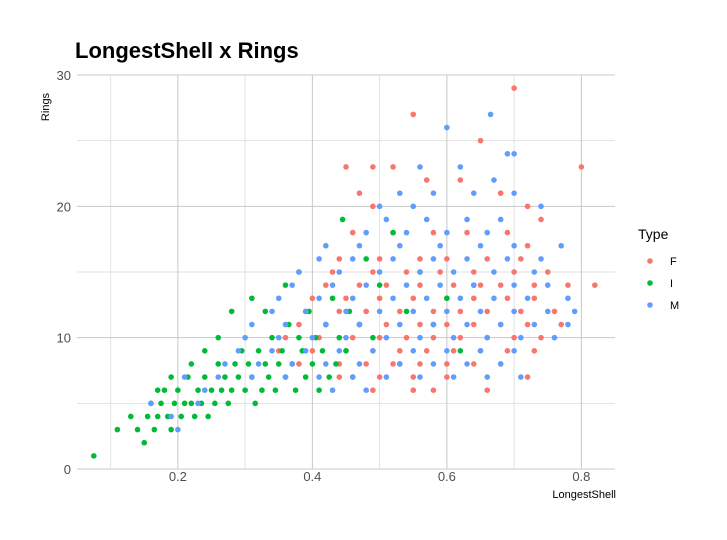 This screenshot has width=727, height=540. Describe the element at coordinates (674, 306) in the screenshot. I see `legend-label-M: M` at that location.